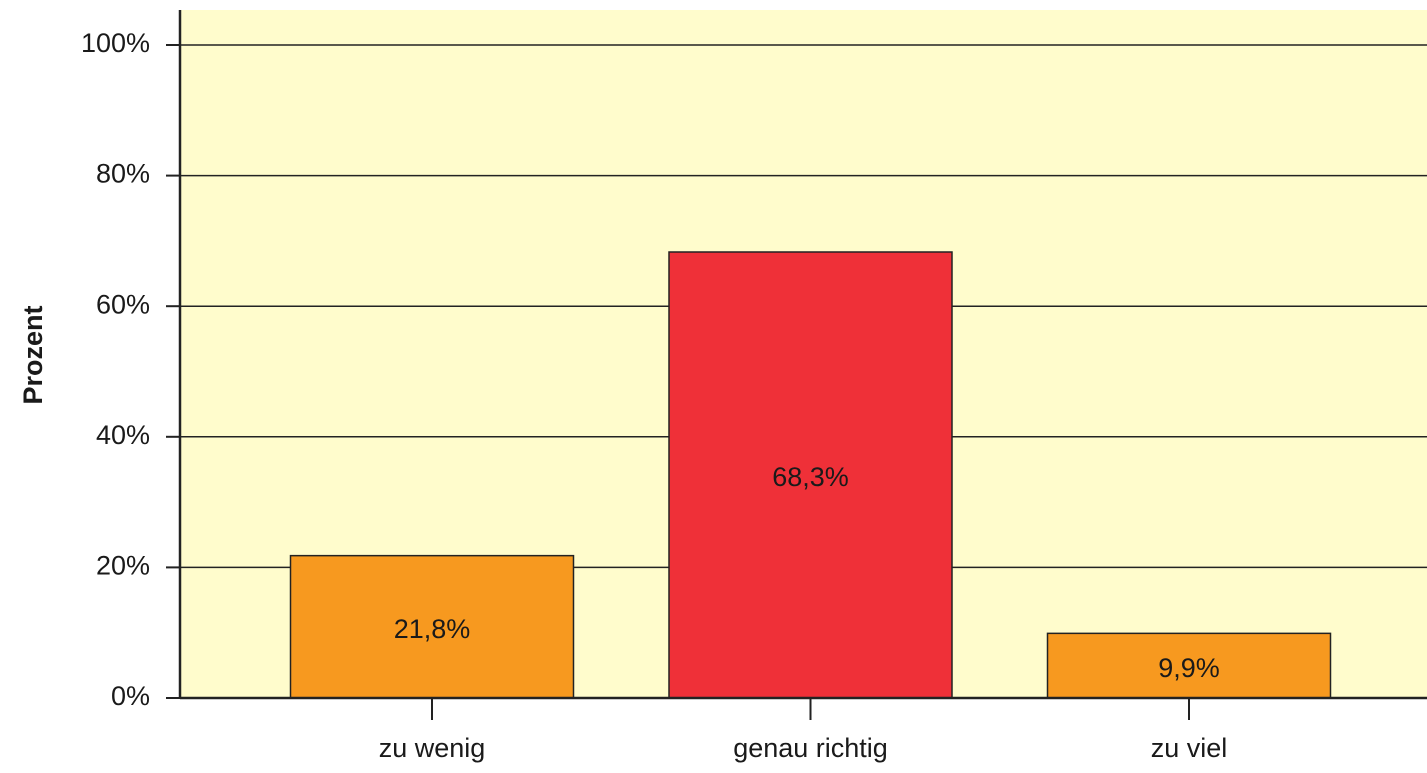  What do you see at coordinates (810, 477) in the screenshot?
I see `data-label: 68,3%` at bounding box center [810, 477].